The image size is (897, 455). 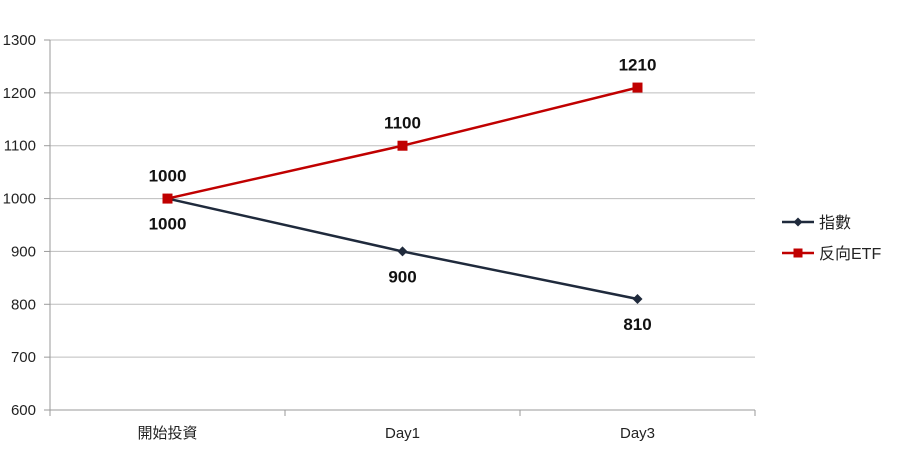 I want to click on data-label: 1210, so click(x=638, y=65).